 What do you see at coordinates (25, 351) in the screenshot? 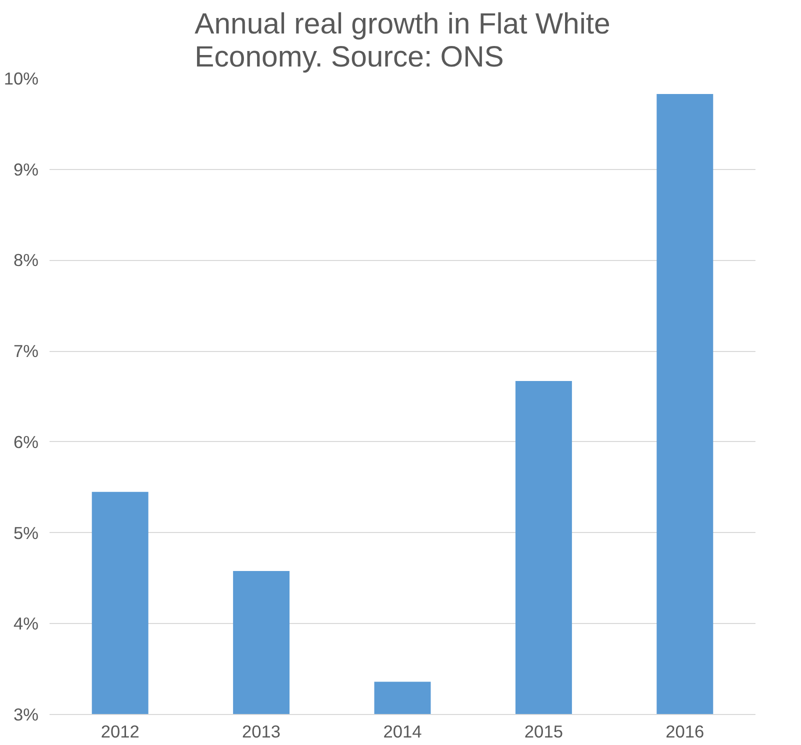
I see `y-tick-label: 7%` at bounding box center [25, 351].